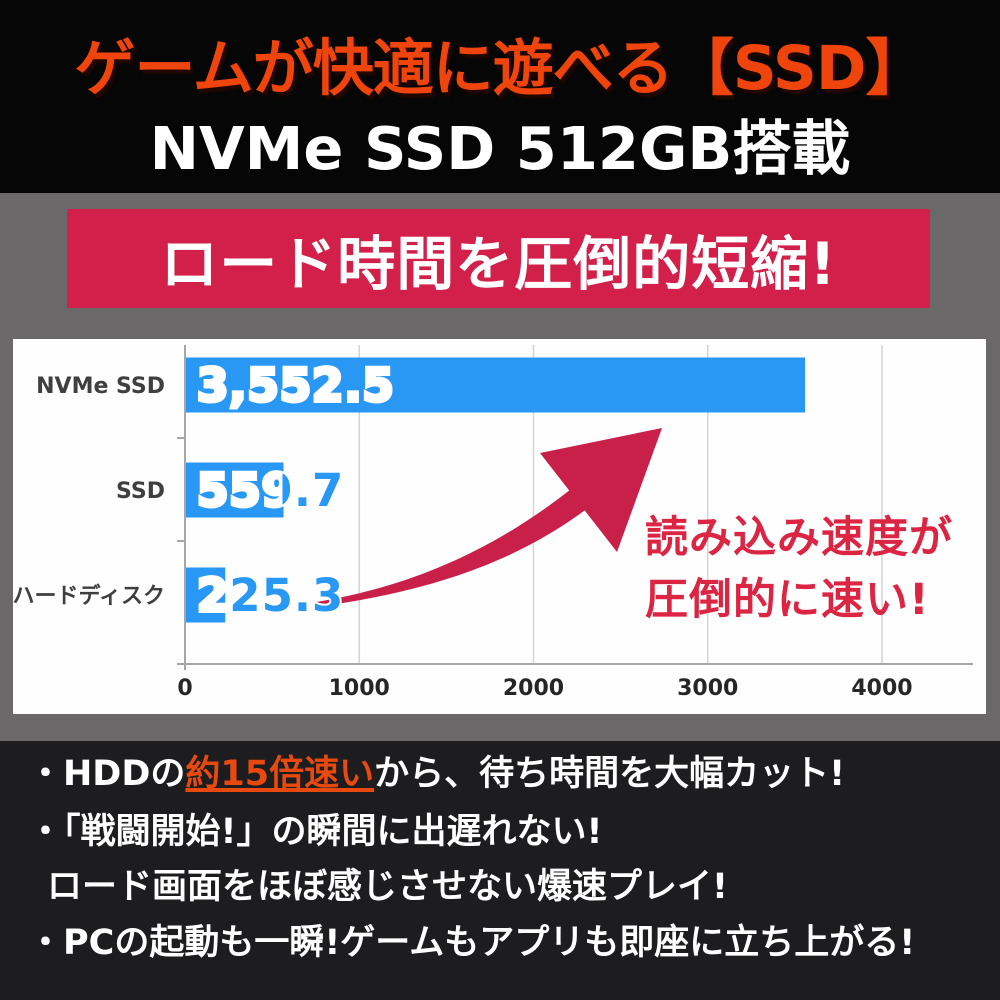 The image size is (1000, 1000). What do you see at coordinates (456, 544) in the screenshot?
I see `growth-arrow-body` at bounding box center [456, 544].